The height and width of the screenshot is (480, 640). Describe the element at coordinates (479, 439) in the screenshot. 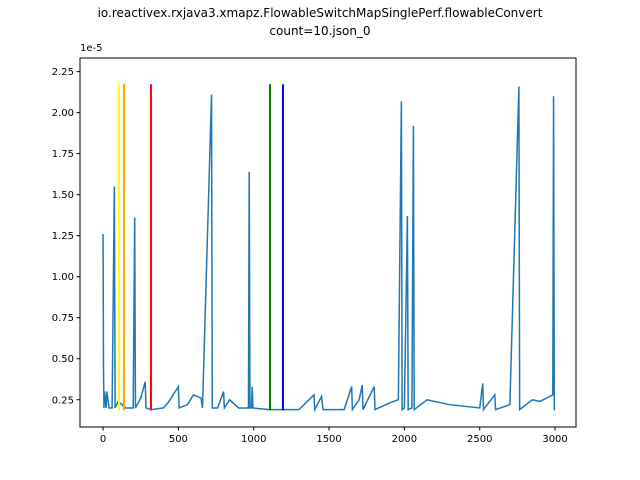

I see `x-tick-label: 2500` at that location.